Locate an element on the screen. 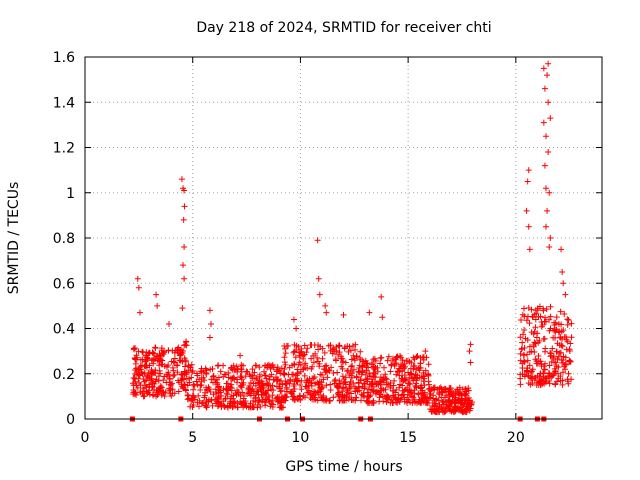 The height and width of the screenshot is (480, 640). y-tick-label: 0.6 is located at coordinates (64, 284).